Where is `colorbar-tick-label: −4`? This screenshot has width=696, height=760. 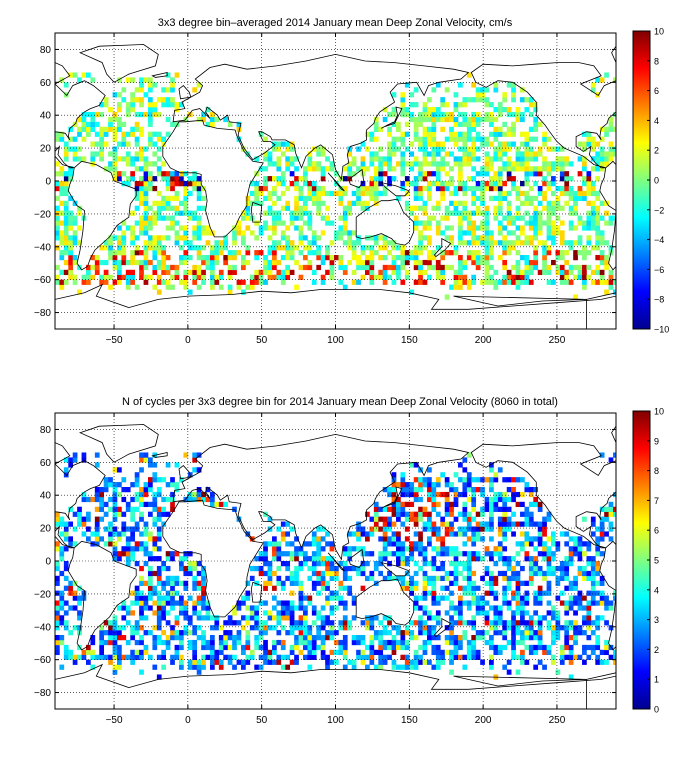
colorbar-tick-label: −4 is located at coordinates (659, 240).